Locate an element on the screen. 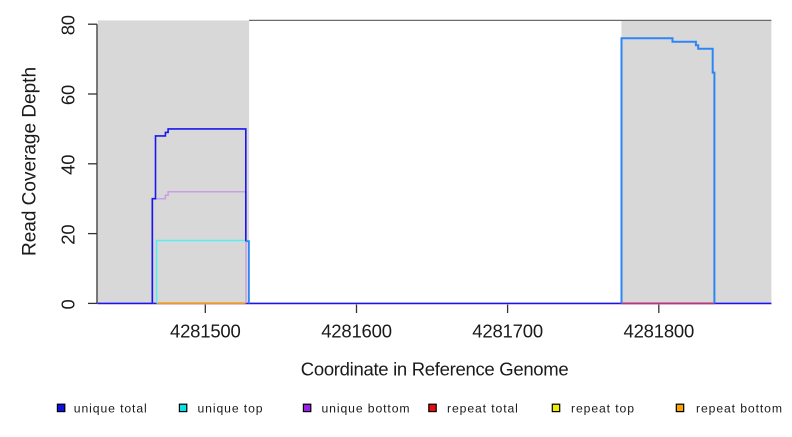 The height and width of the screenshot is (437, 792). svg-text: 0 is located at coordinates (68, 304).